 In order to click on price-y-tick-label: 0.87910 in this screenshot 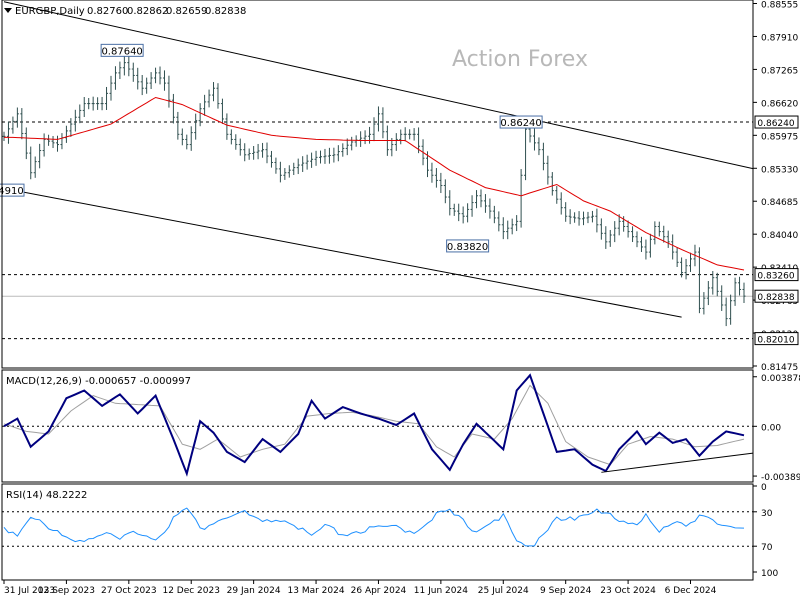, I will do `click(779, 38)`.